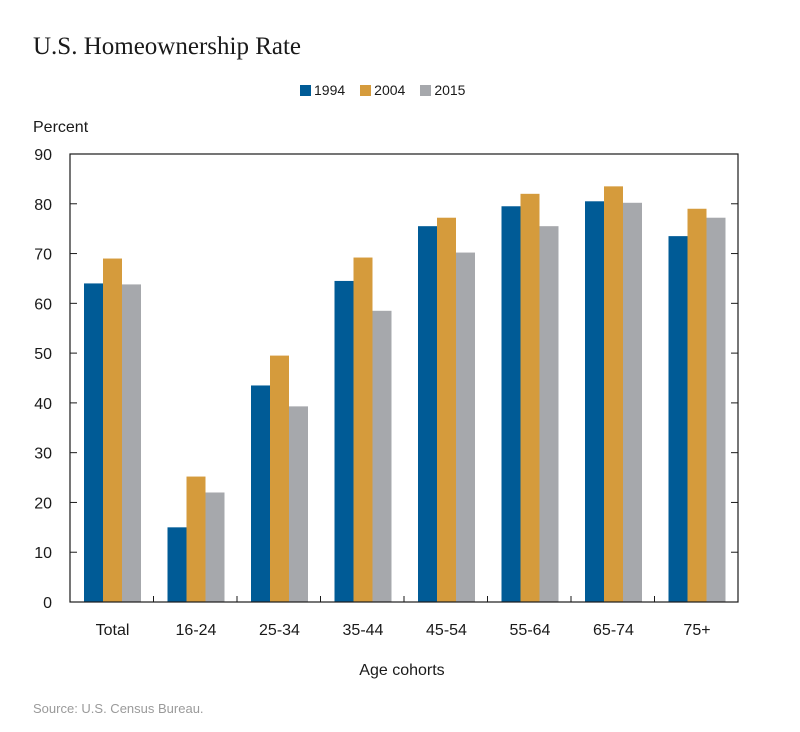 The height and width of the screenshot is (732, 800). What do you see at coordinates (131, 443) in the screenshot?
I see `bar-2015-Total` at bounding box center [131, 443].